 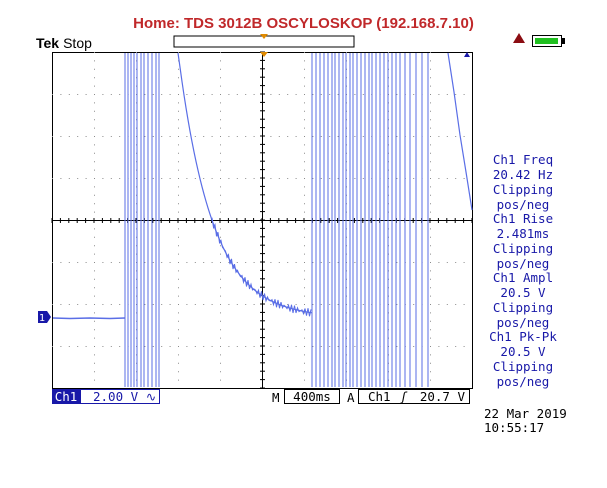 I want to click on volts-per-div-readout: 2.00 V ∿, so click(x=120, y=396).